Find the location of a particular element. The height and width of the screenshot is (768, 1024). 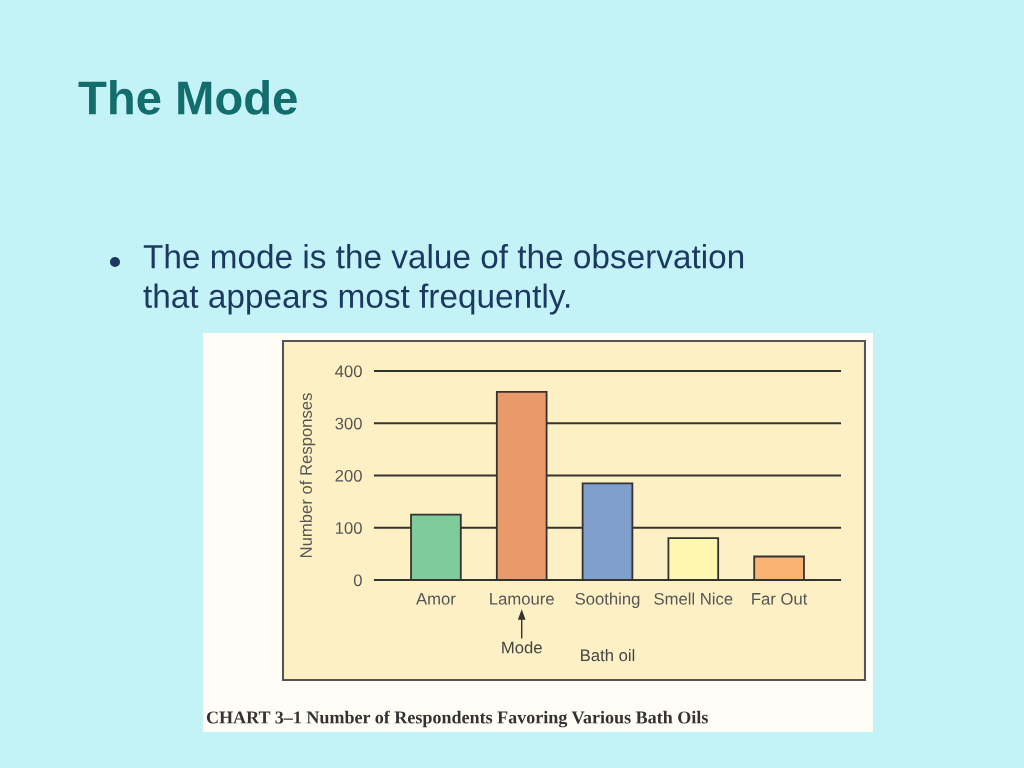

x-tick-label: Lamoure is located at coordinates (522, 599).